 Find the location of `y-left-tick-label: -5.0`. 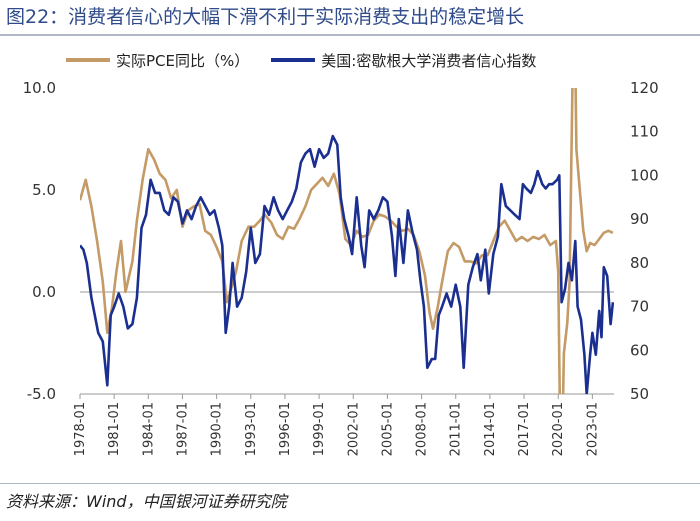

y-left-tick-label: -5.0 is located at coordinates (41, 394).